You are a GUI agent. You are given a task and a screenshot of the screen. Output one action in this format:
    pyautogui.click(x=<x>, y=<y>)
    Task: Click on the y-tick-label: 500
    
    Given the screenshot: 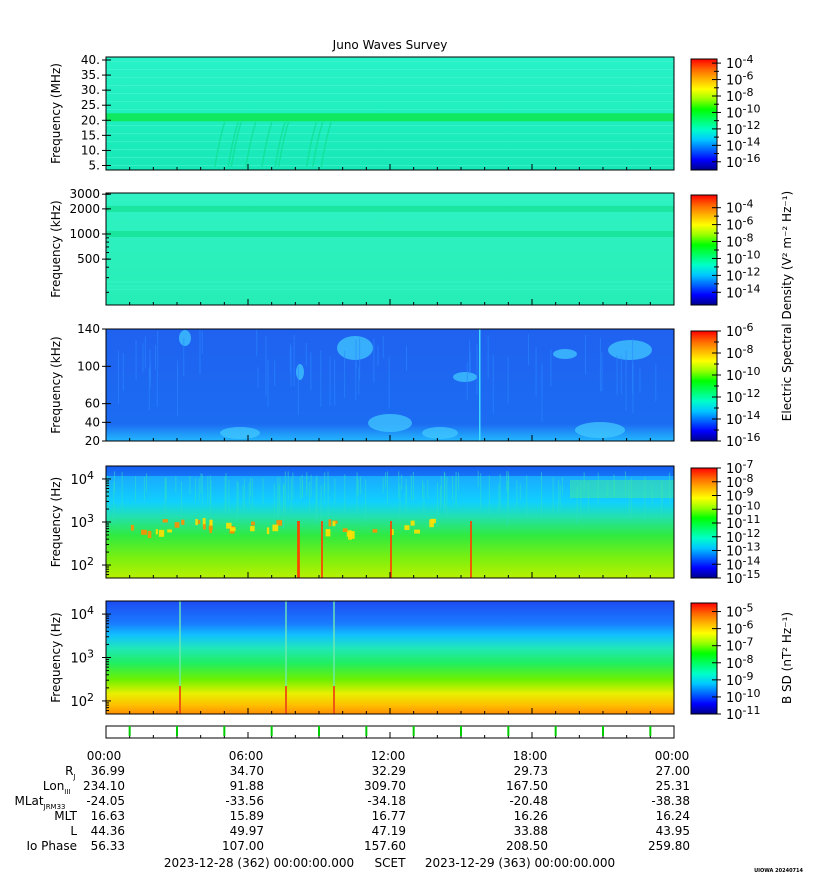 What is the action you would take?
    pyautogui.click(x=88, y=259)
    